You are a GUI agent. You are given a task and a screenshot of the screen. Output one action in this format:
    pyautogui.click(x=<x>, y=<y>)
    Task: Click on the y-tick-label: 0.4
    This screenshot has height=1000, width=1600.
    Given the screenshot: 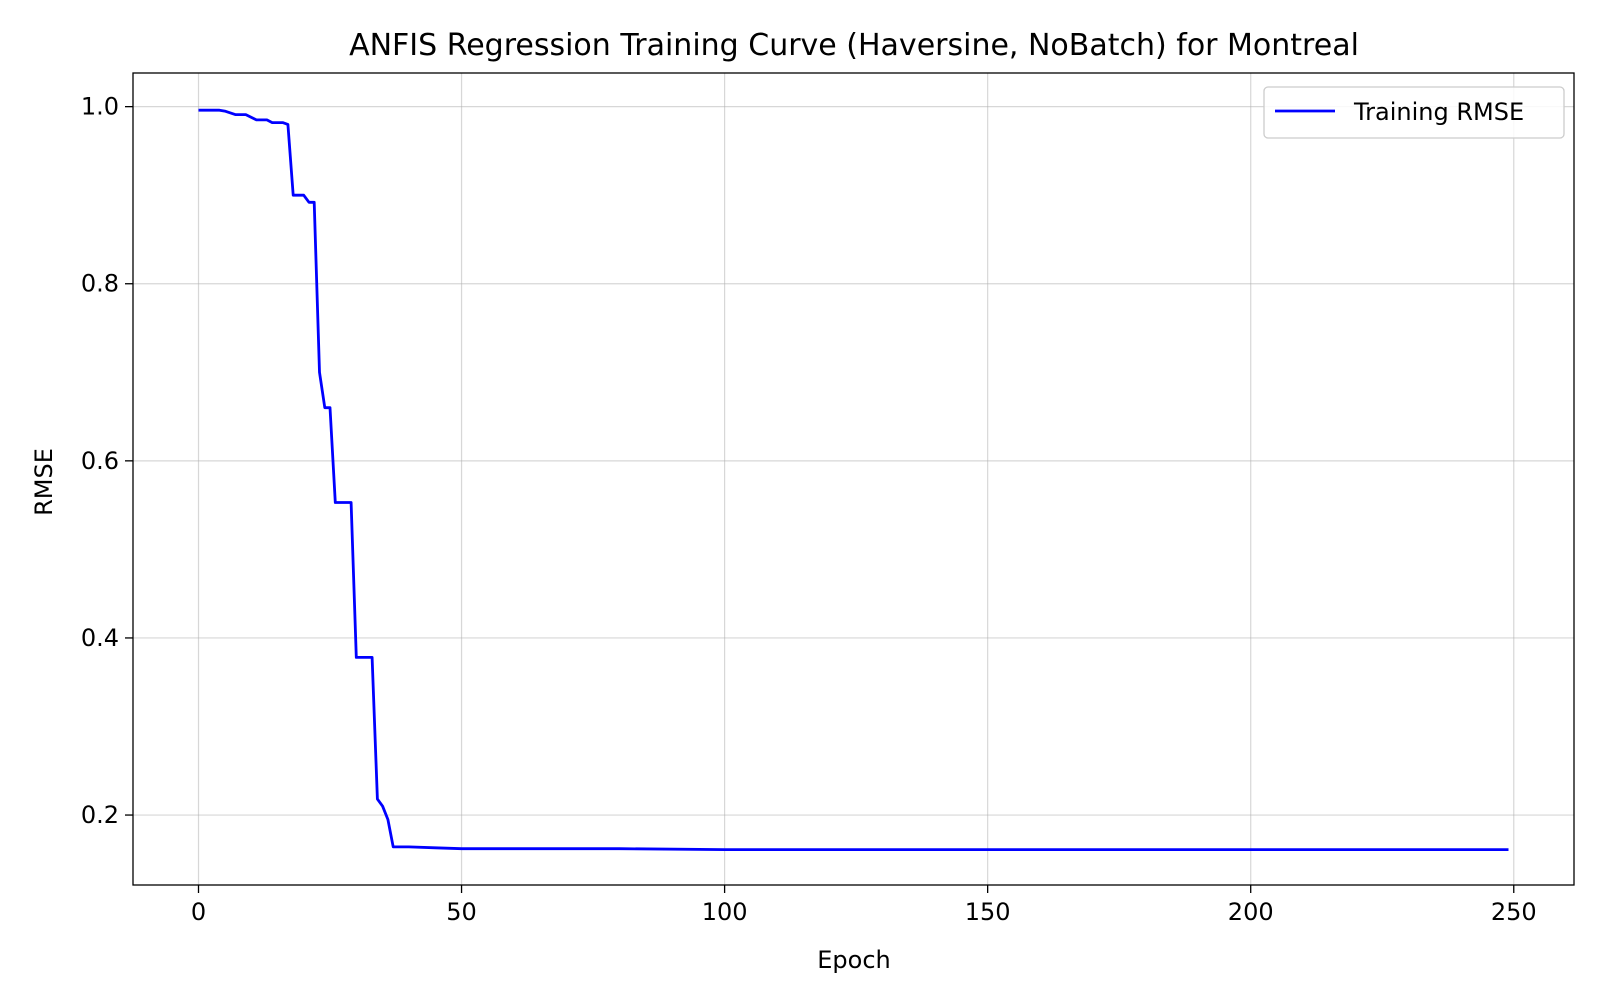 What is the action you would take?
    pyautogui.click(x=100, y=638)
    